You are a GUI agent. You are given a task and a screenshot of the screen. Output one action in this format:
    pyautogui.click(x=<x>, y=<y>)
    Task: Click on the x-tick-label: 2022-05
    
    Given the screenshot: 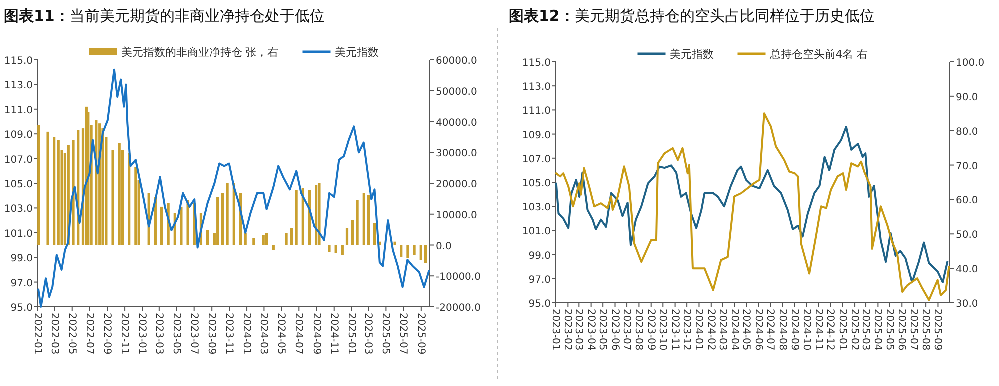 What is the action you would take?
    pyautogui.click(x=72, y=334)
    